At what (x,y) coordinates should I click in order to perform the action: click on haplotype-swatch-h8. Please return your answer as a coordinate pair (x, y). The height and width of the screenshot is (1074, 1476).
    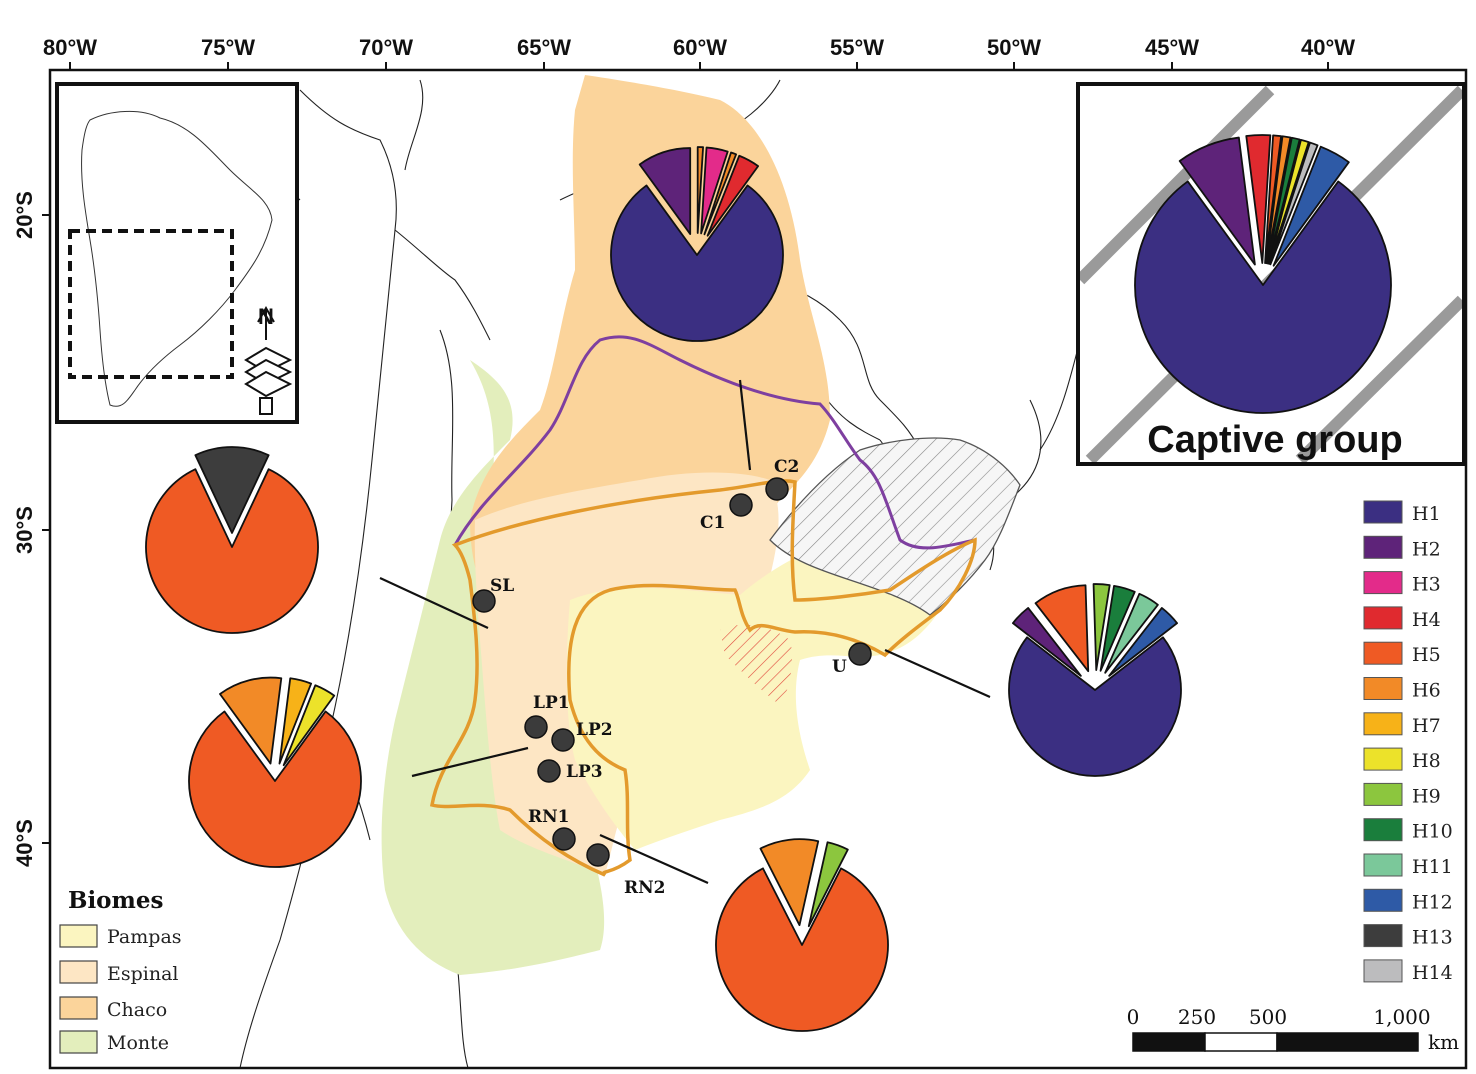
    Looking at the image, I should click on (1383, 759).